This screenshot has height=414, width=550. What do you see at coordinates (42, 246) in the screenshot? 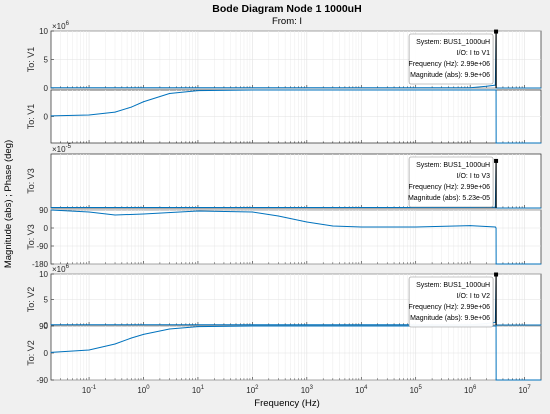
I see `y-tick-label: -90` at bounding box center [42, 246].